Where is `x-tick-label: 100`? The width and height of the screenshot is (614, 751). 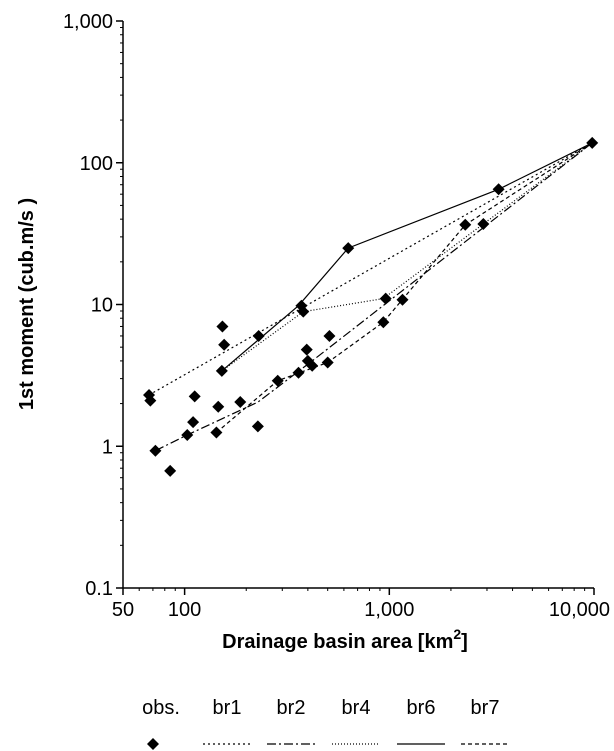
x-tick-label: 100 is located at coordinates (184, 610).